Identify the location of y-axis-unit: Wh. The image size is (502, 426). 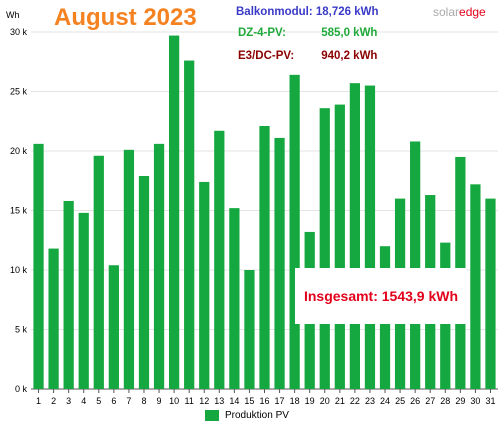
(13, 15).